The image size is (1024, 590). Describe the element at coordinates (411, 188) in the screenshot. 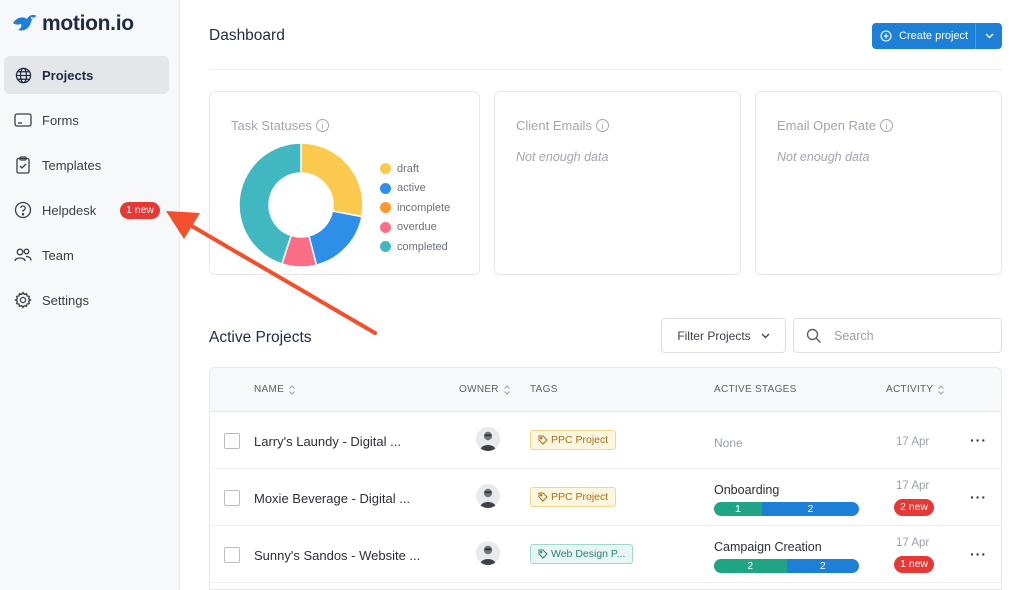

I see `legend-label: active` at that location.